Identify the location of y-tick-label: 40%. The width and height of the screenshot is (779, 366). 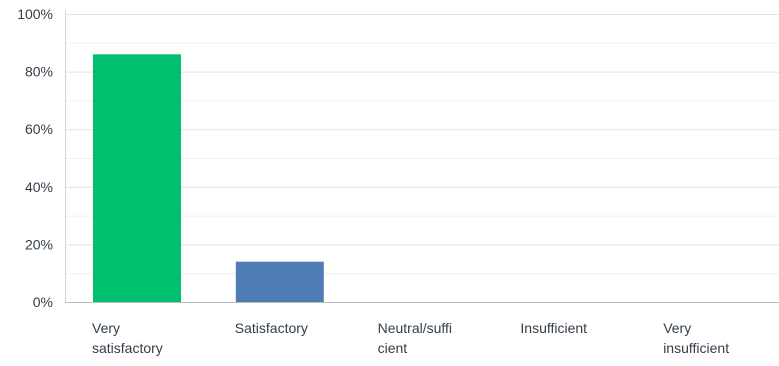
(39, 187).